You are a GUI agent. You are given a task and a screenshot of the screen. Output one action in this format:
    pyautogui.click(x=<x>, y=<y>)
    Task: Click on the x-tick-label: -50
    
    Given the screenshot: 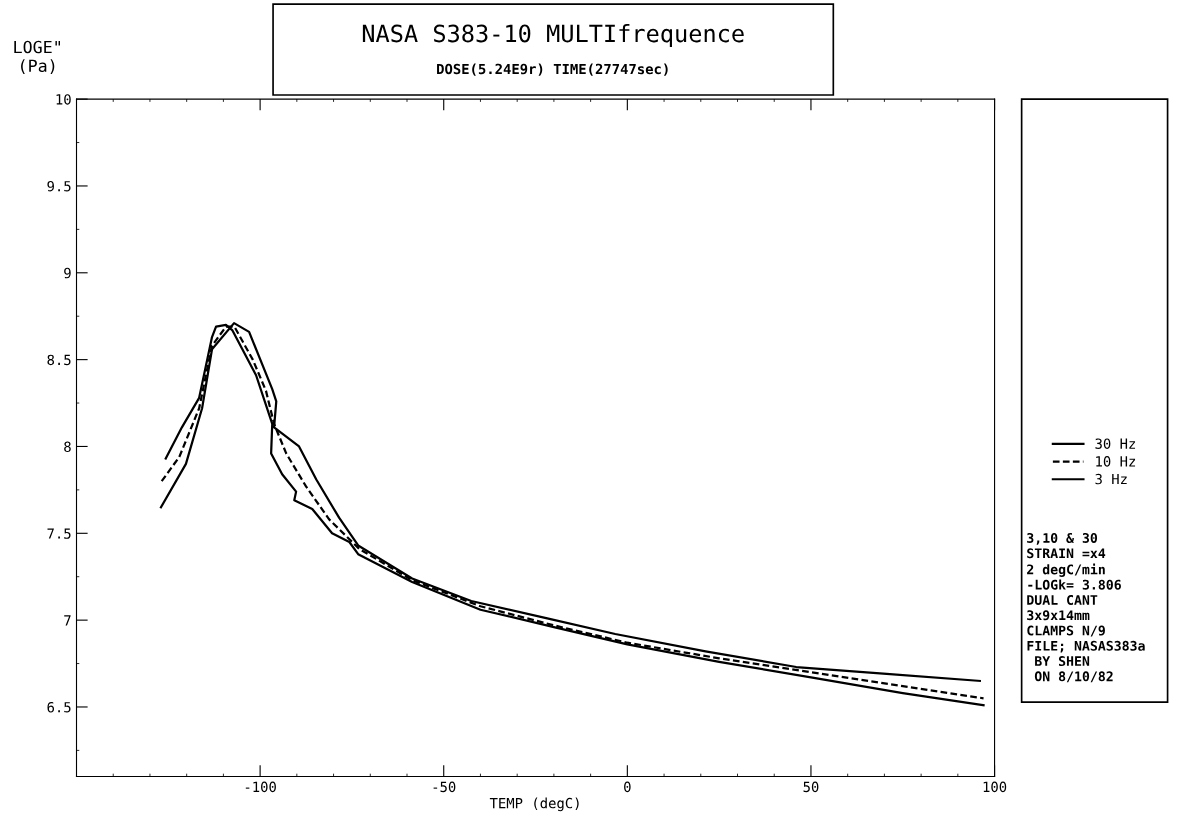 What is the action you would take?
    pyautogui.click(x=444, y=787)
    